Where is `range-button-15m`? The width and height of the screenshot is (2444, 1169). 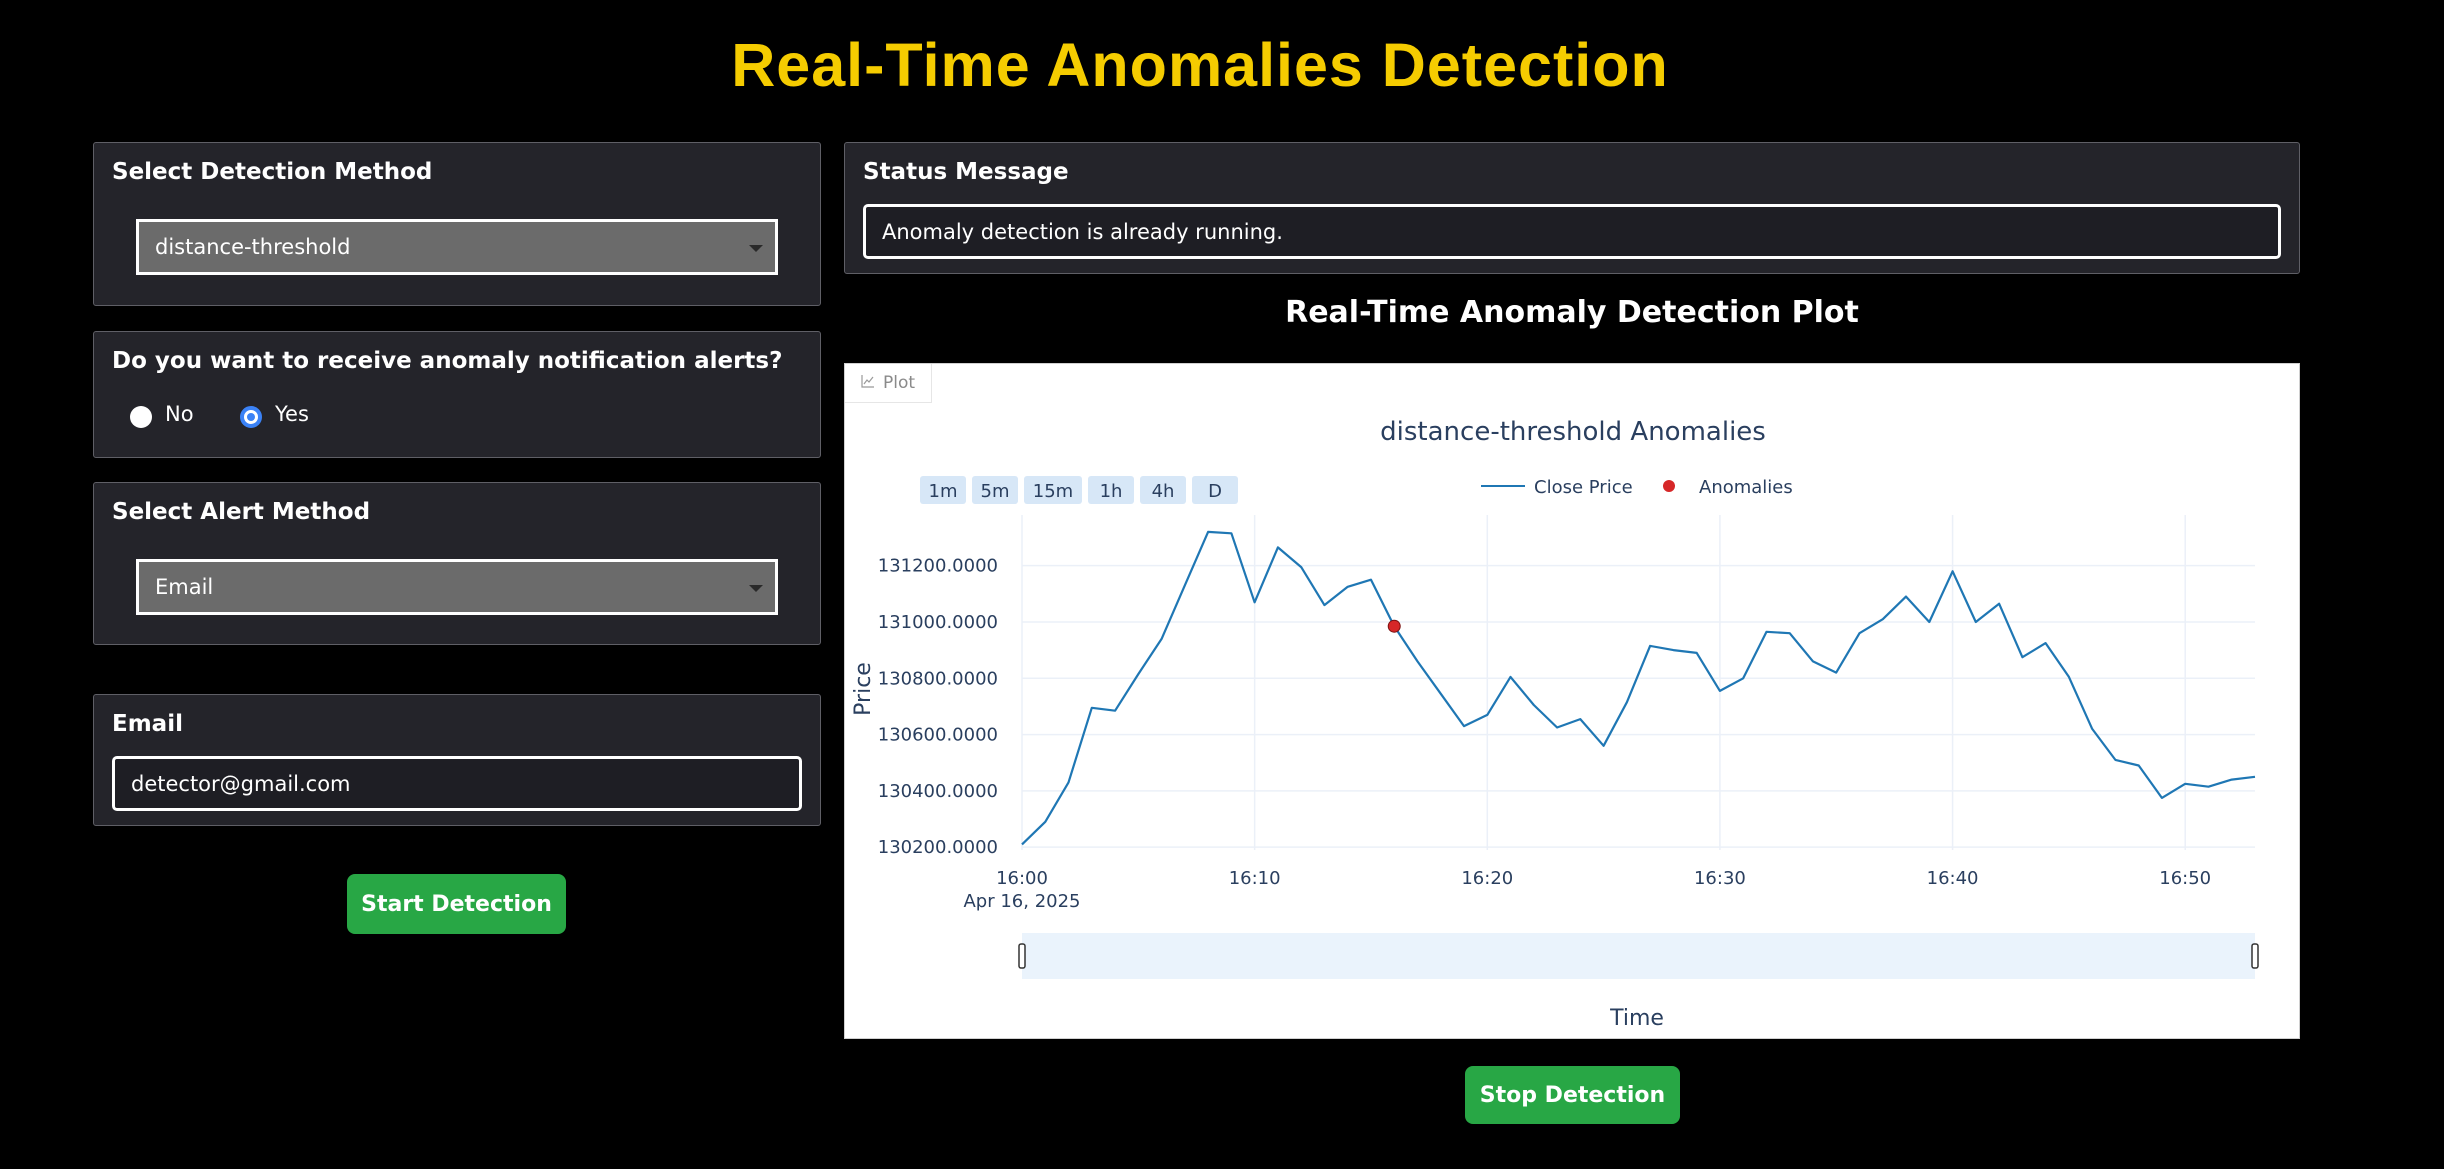 range-button-15m is located at coordinates (1053, 490).